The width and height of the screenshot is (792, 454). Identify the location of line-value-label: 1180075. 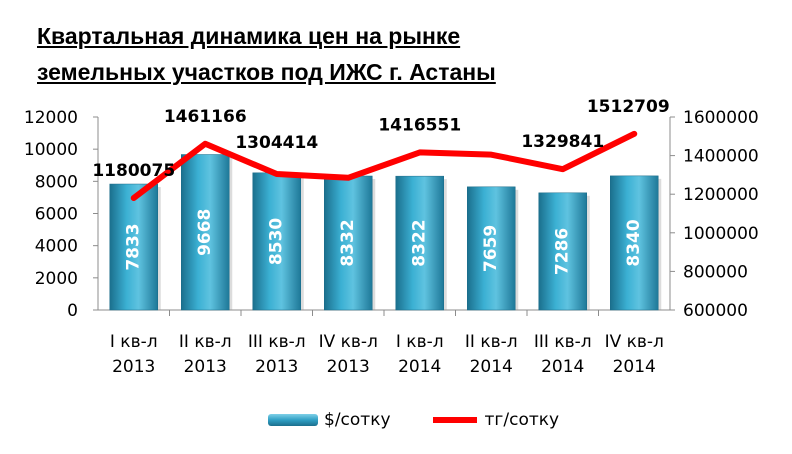
(133, 171).